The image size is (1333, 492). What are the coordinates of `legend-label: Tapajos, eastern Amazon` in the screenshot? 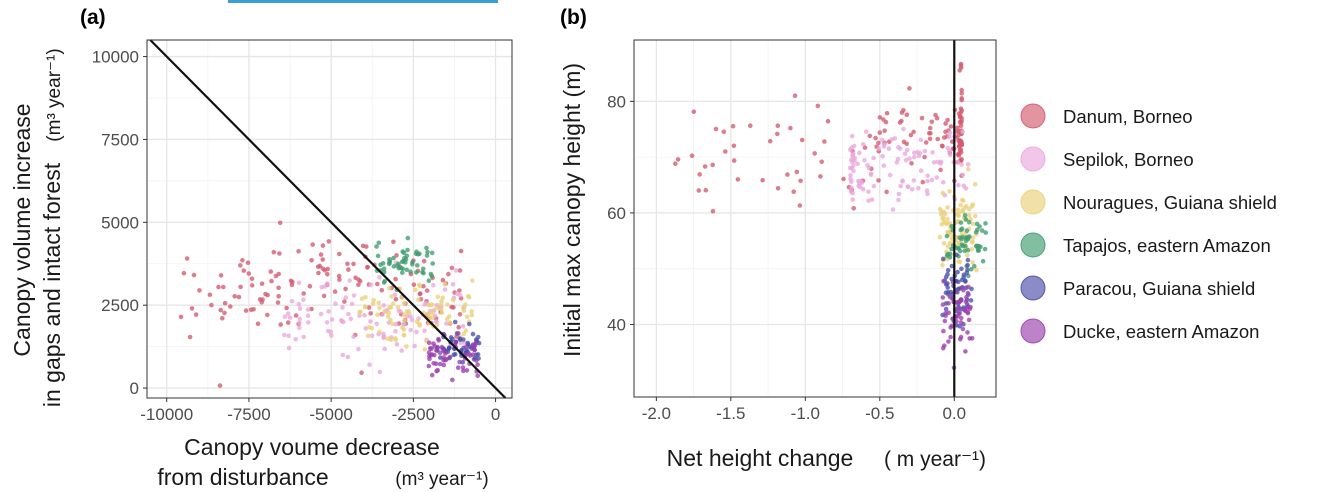 It's located at (1167, 245).